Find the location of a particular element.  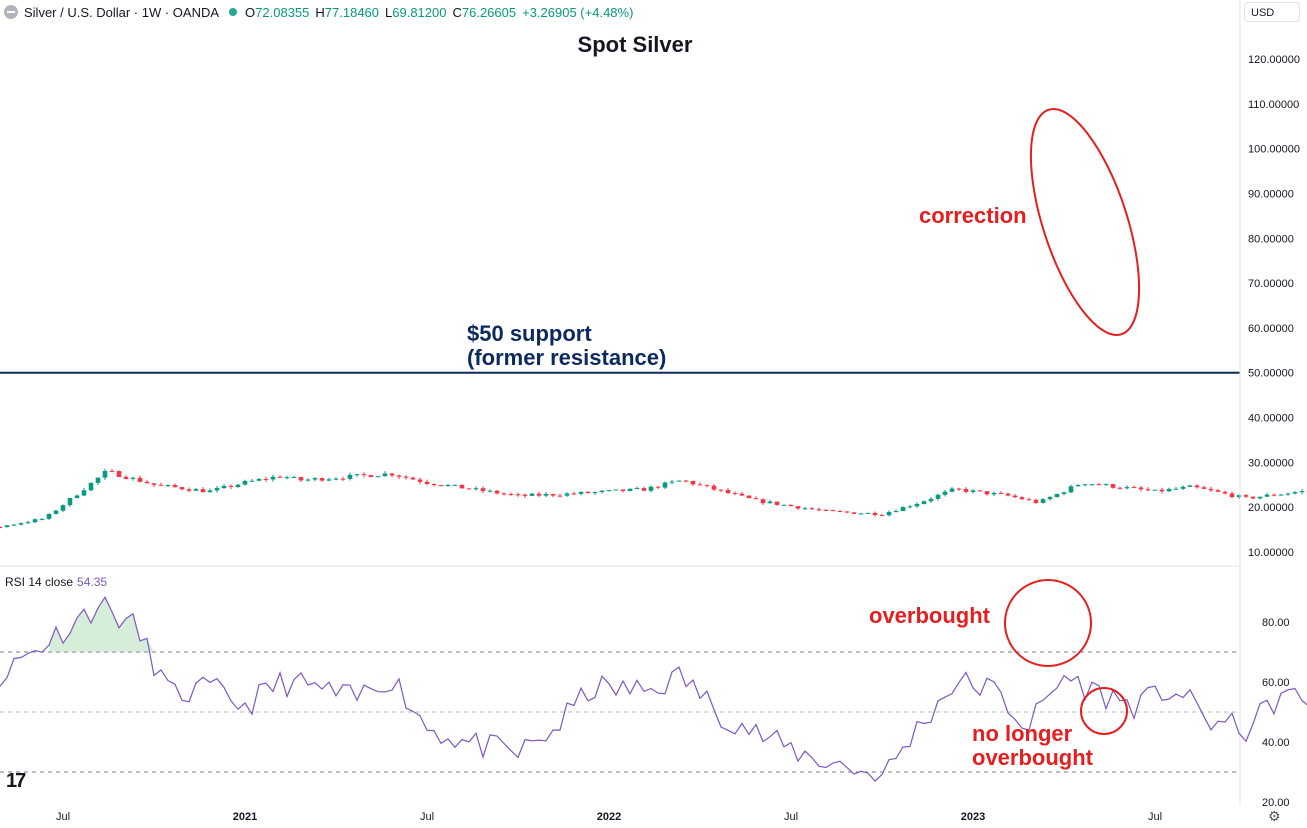

ohlc-low: L69.81200 is located at coordinates (416, 12).